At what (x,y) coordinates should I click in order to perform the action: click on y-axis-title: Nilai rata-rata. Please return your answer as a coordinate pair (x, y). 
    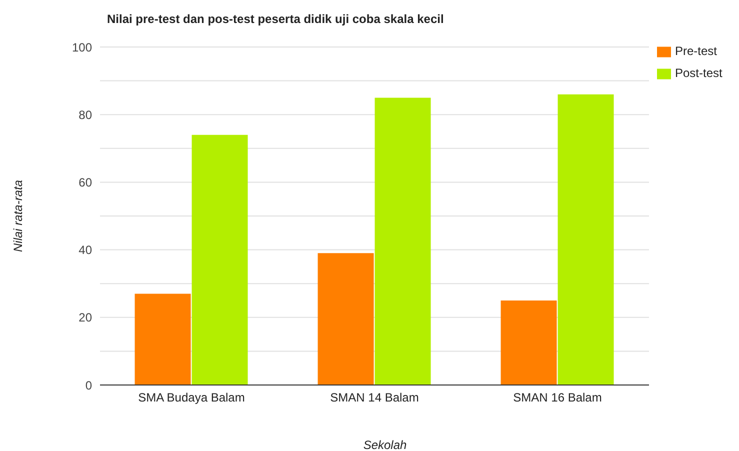
    Looking at the image, I should click on (18, 216).